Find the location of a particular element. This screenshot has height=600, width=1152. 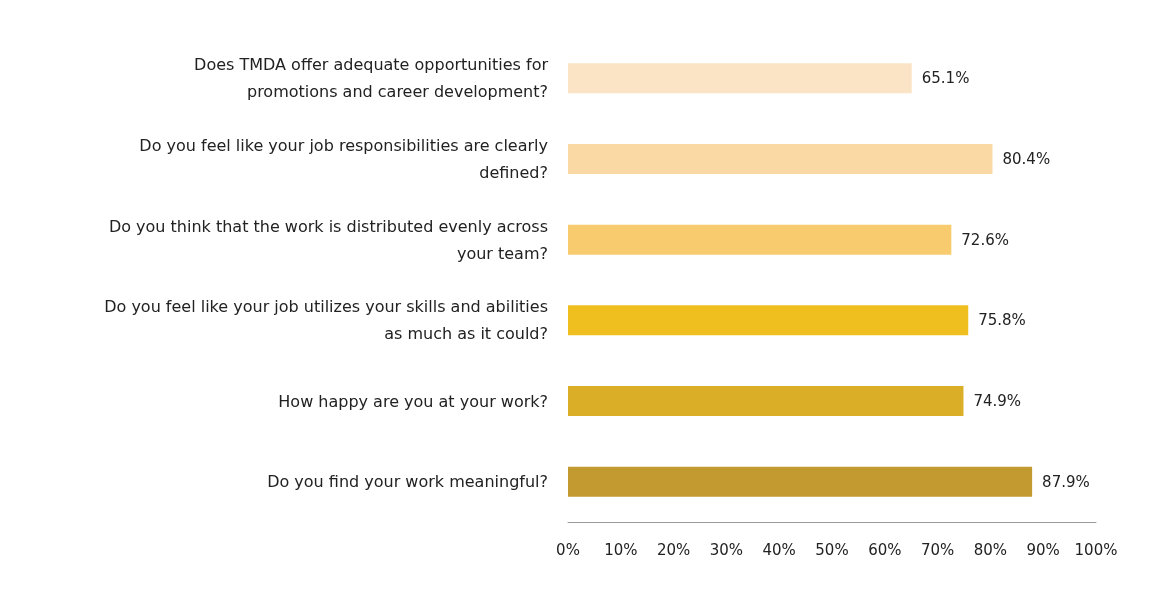

data-label: 65.1% is located at coordinates (945, 78).